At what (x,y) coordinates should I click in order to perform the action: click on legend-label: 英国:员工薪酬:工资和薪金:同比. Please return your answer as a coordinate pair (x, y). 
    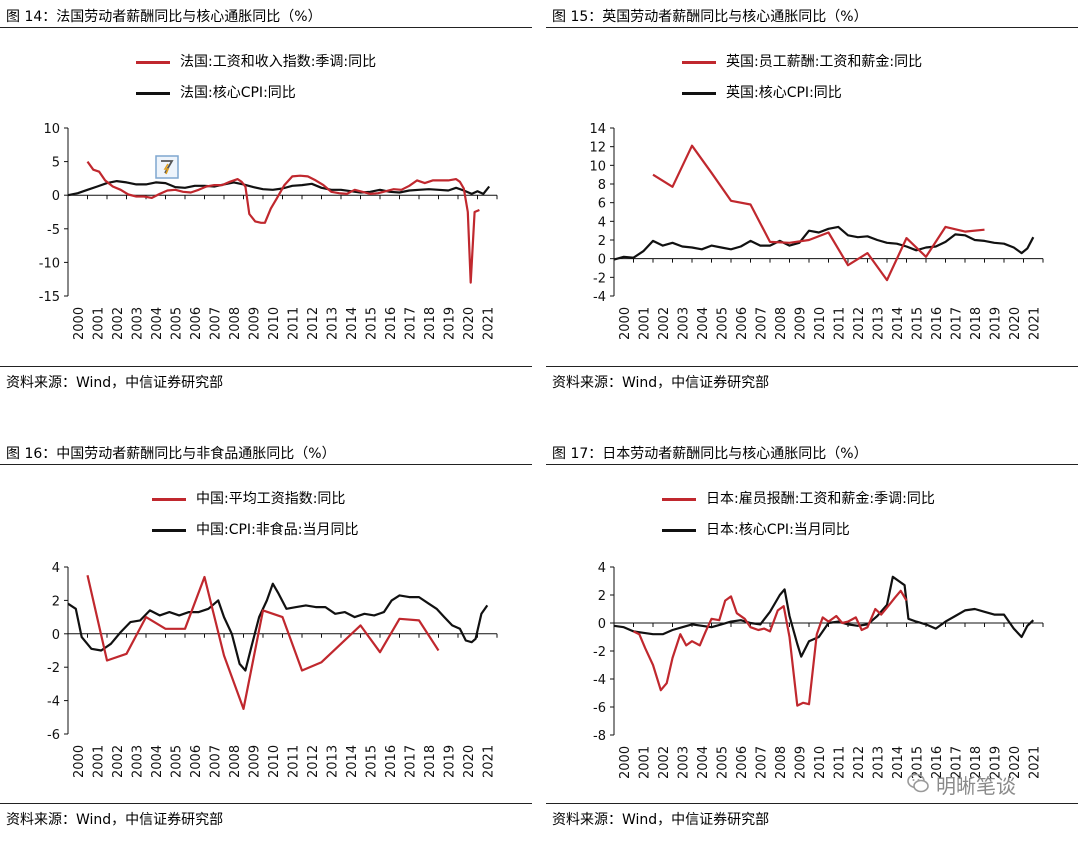
    Looking at the image, I should click on (824, 62).